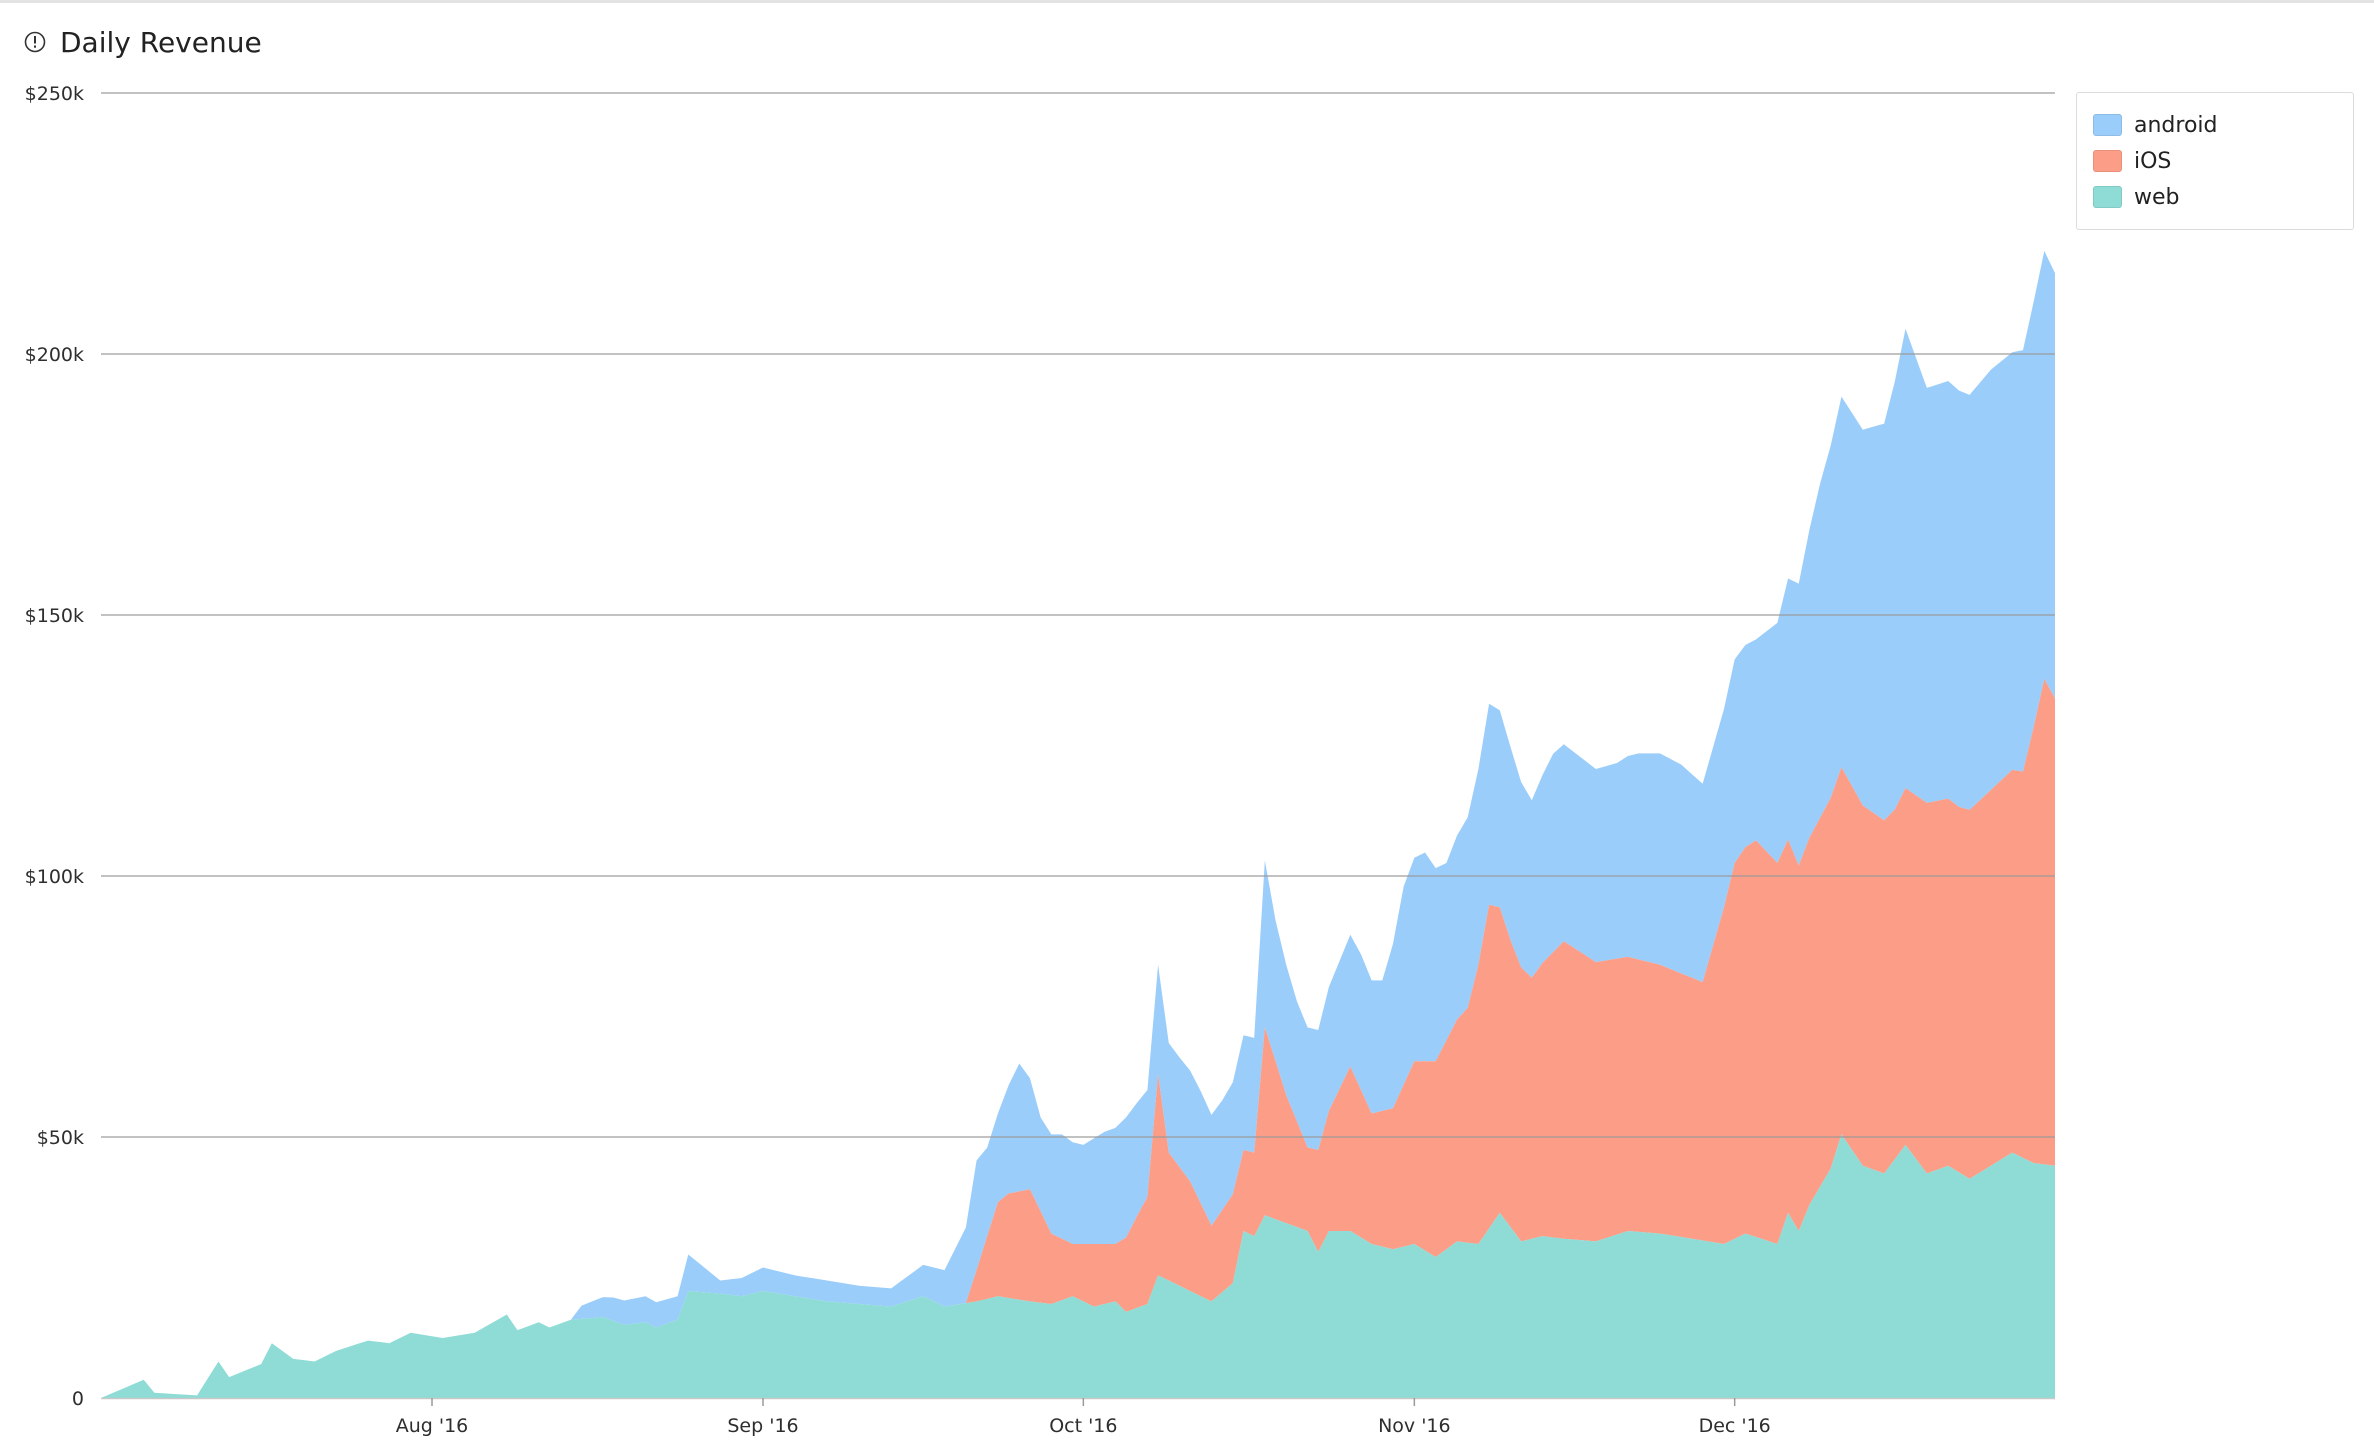  What do you see at coordinates (35, 42) in the screenshot?
I see `info-icon` at bounding box center [35, 42].